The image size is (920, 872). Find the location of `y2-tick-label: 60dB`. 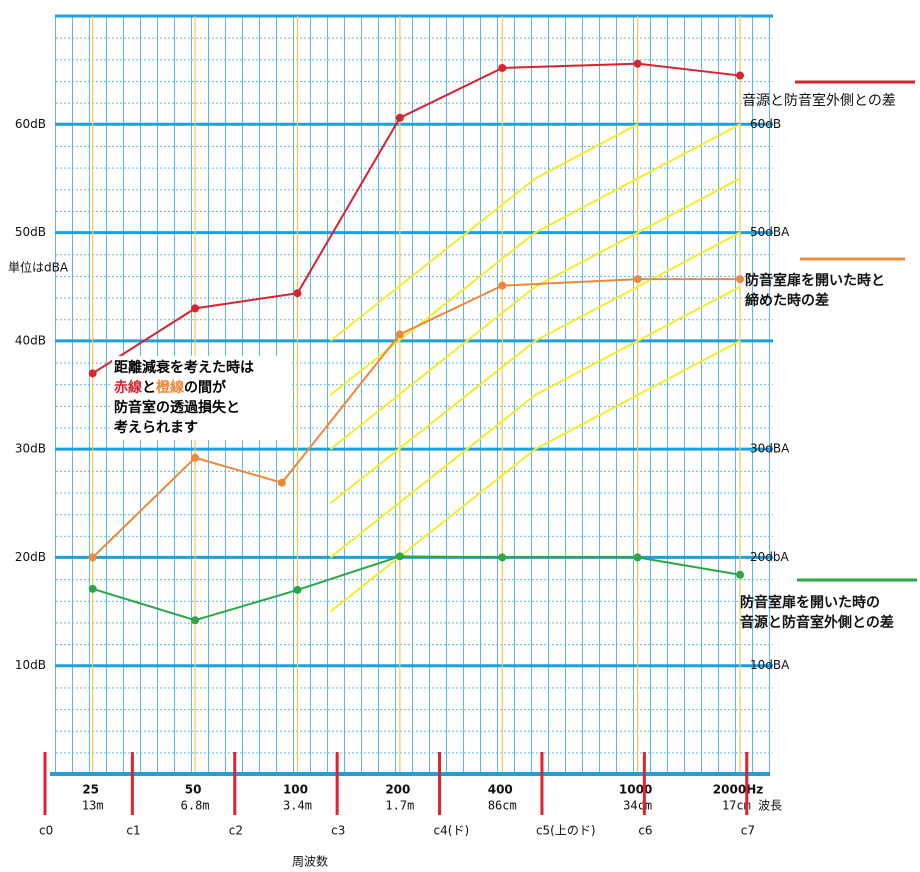

y2-tick-label: 60dB is located at coordinates (765, 124).